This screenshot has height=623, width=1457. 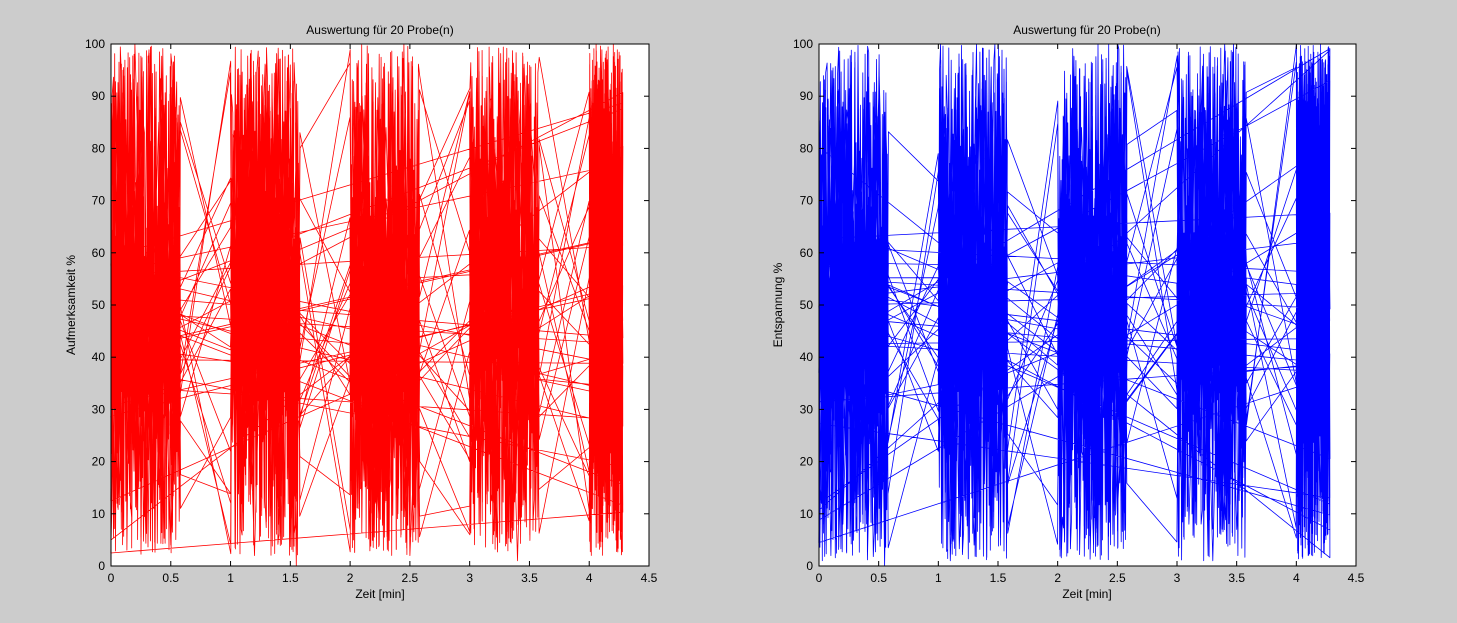 I want to click on y-axis-label: Entspannung %, so click(x=778, y=304).